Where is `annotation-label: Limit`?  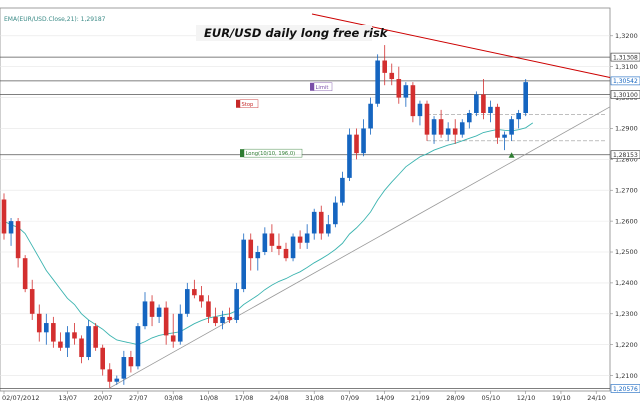
annotation-label: Limit is located at coordinates (322, 88).